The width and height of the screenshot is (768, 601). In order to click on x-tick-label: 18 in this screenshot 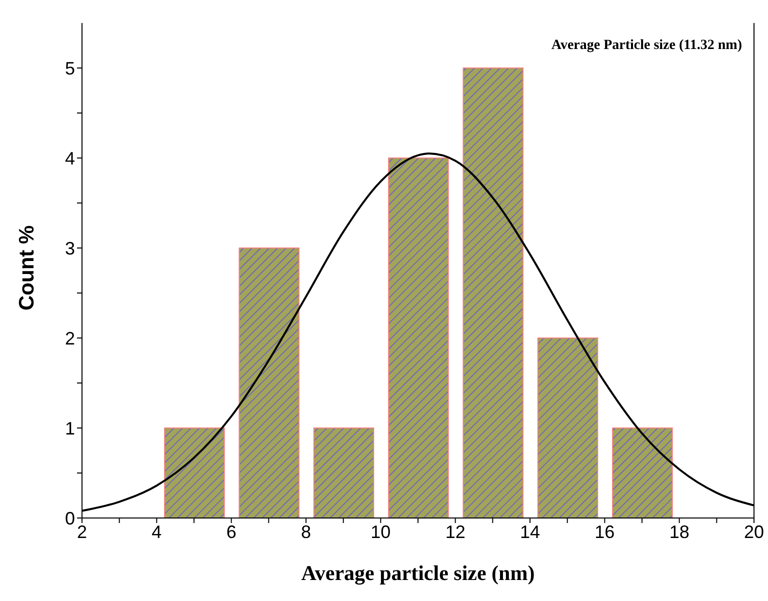, I will do `click(679, 532)`.